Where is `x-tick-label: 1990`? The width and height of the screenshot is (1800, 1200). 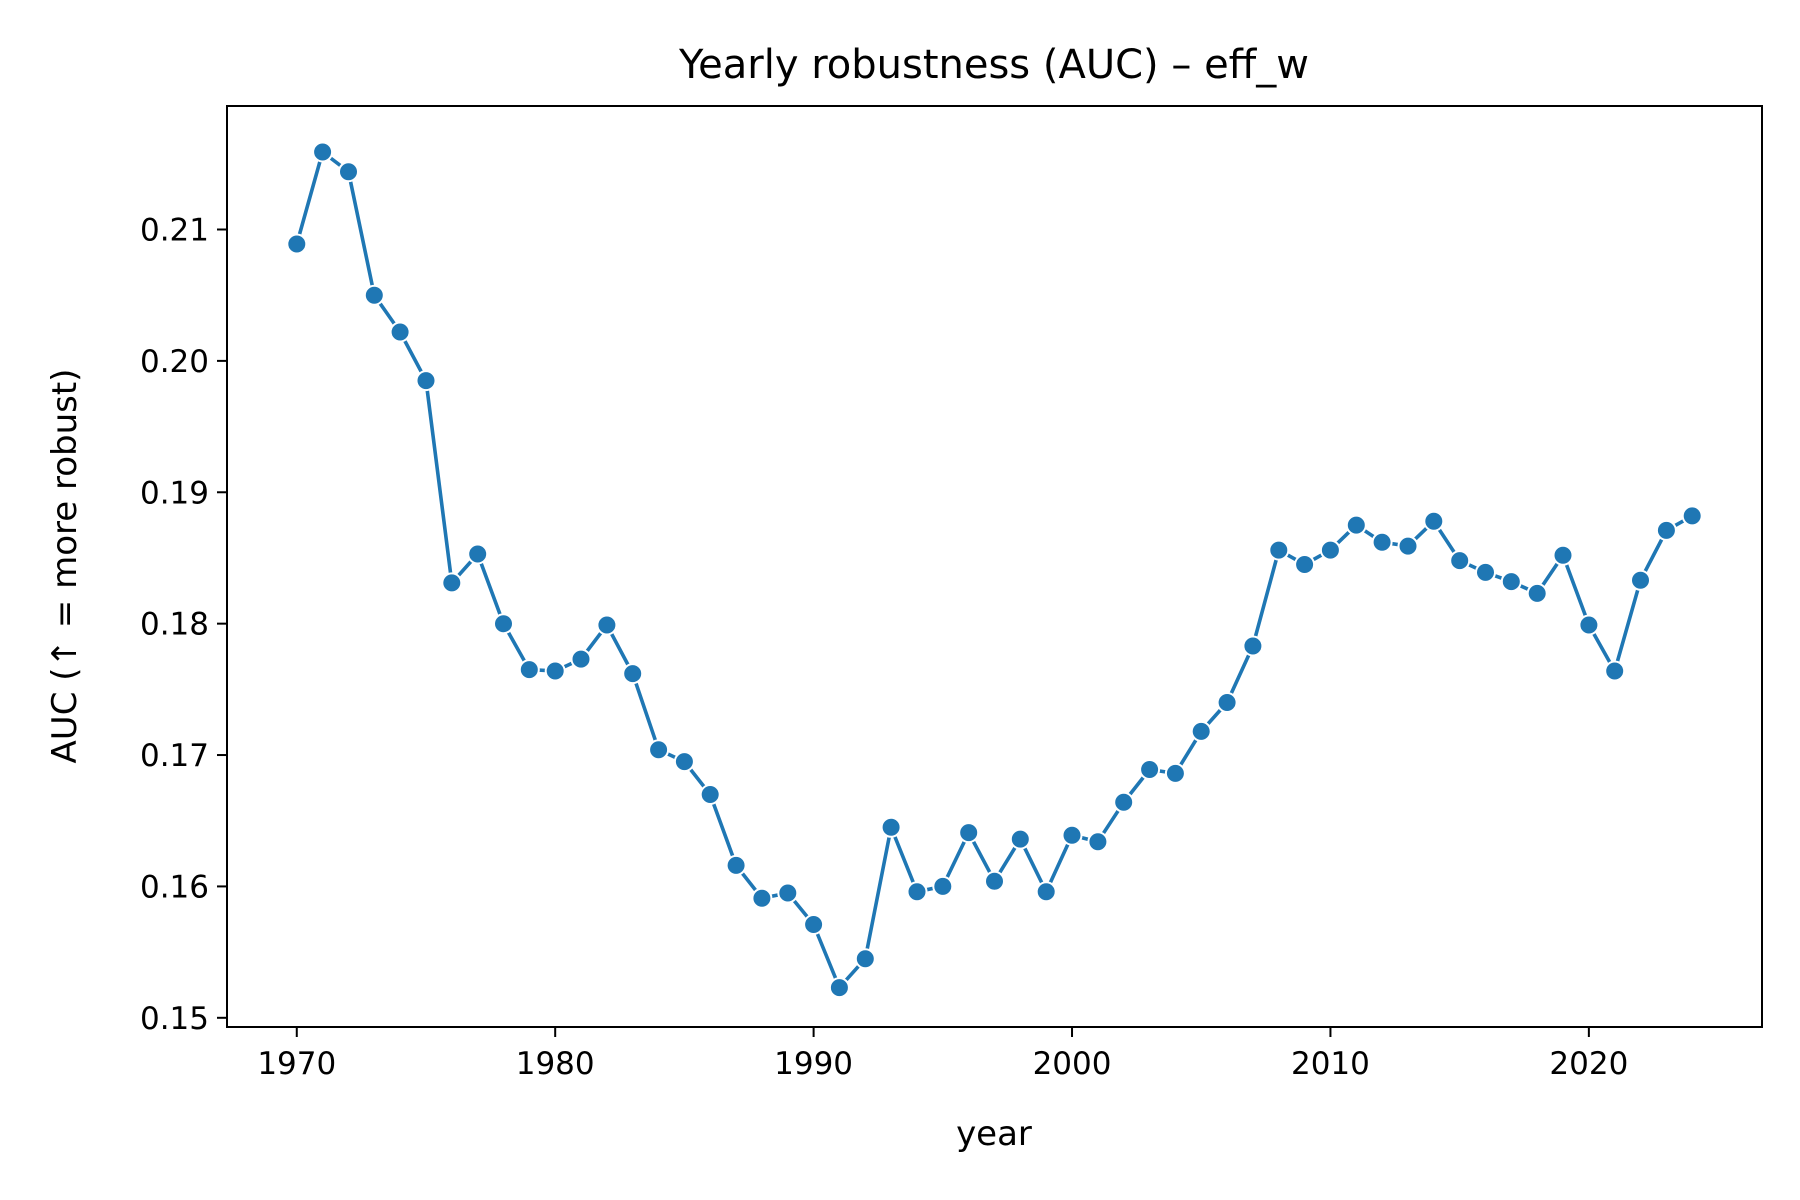 x-tick-label: 1990 is located at coordinates (813, 1064).